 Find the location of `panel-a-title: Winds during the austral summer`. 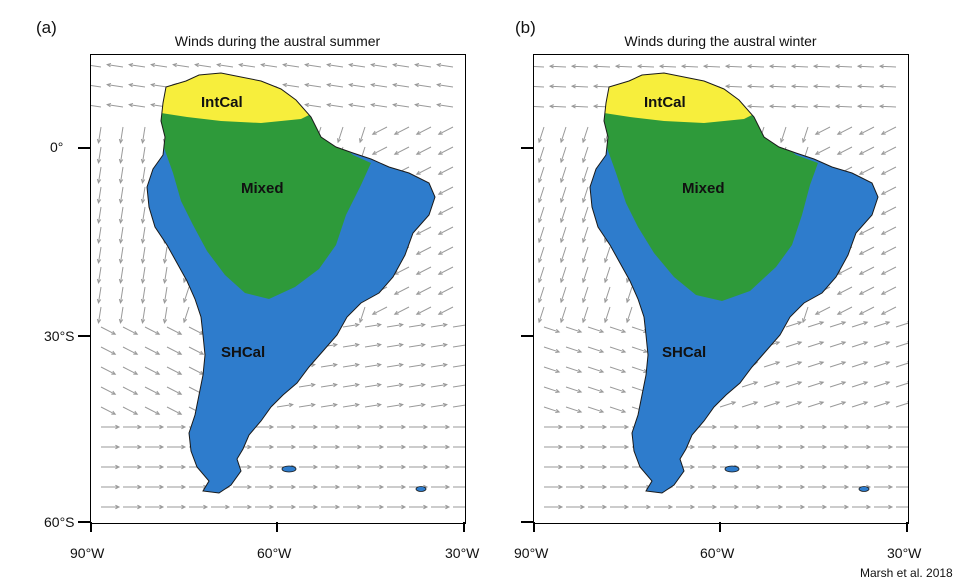

panel-a-title: Winds during the austral summer is located at coordinates (277, 41).